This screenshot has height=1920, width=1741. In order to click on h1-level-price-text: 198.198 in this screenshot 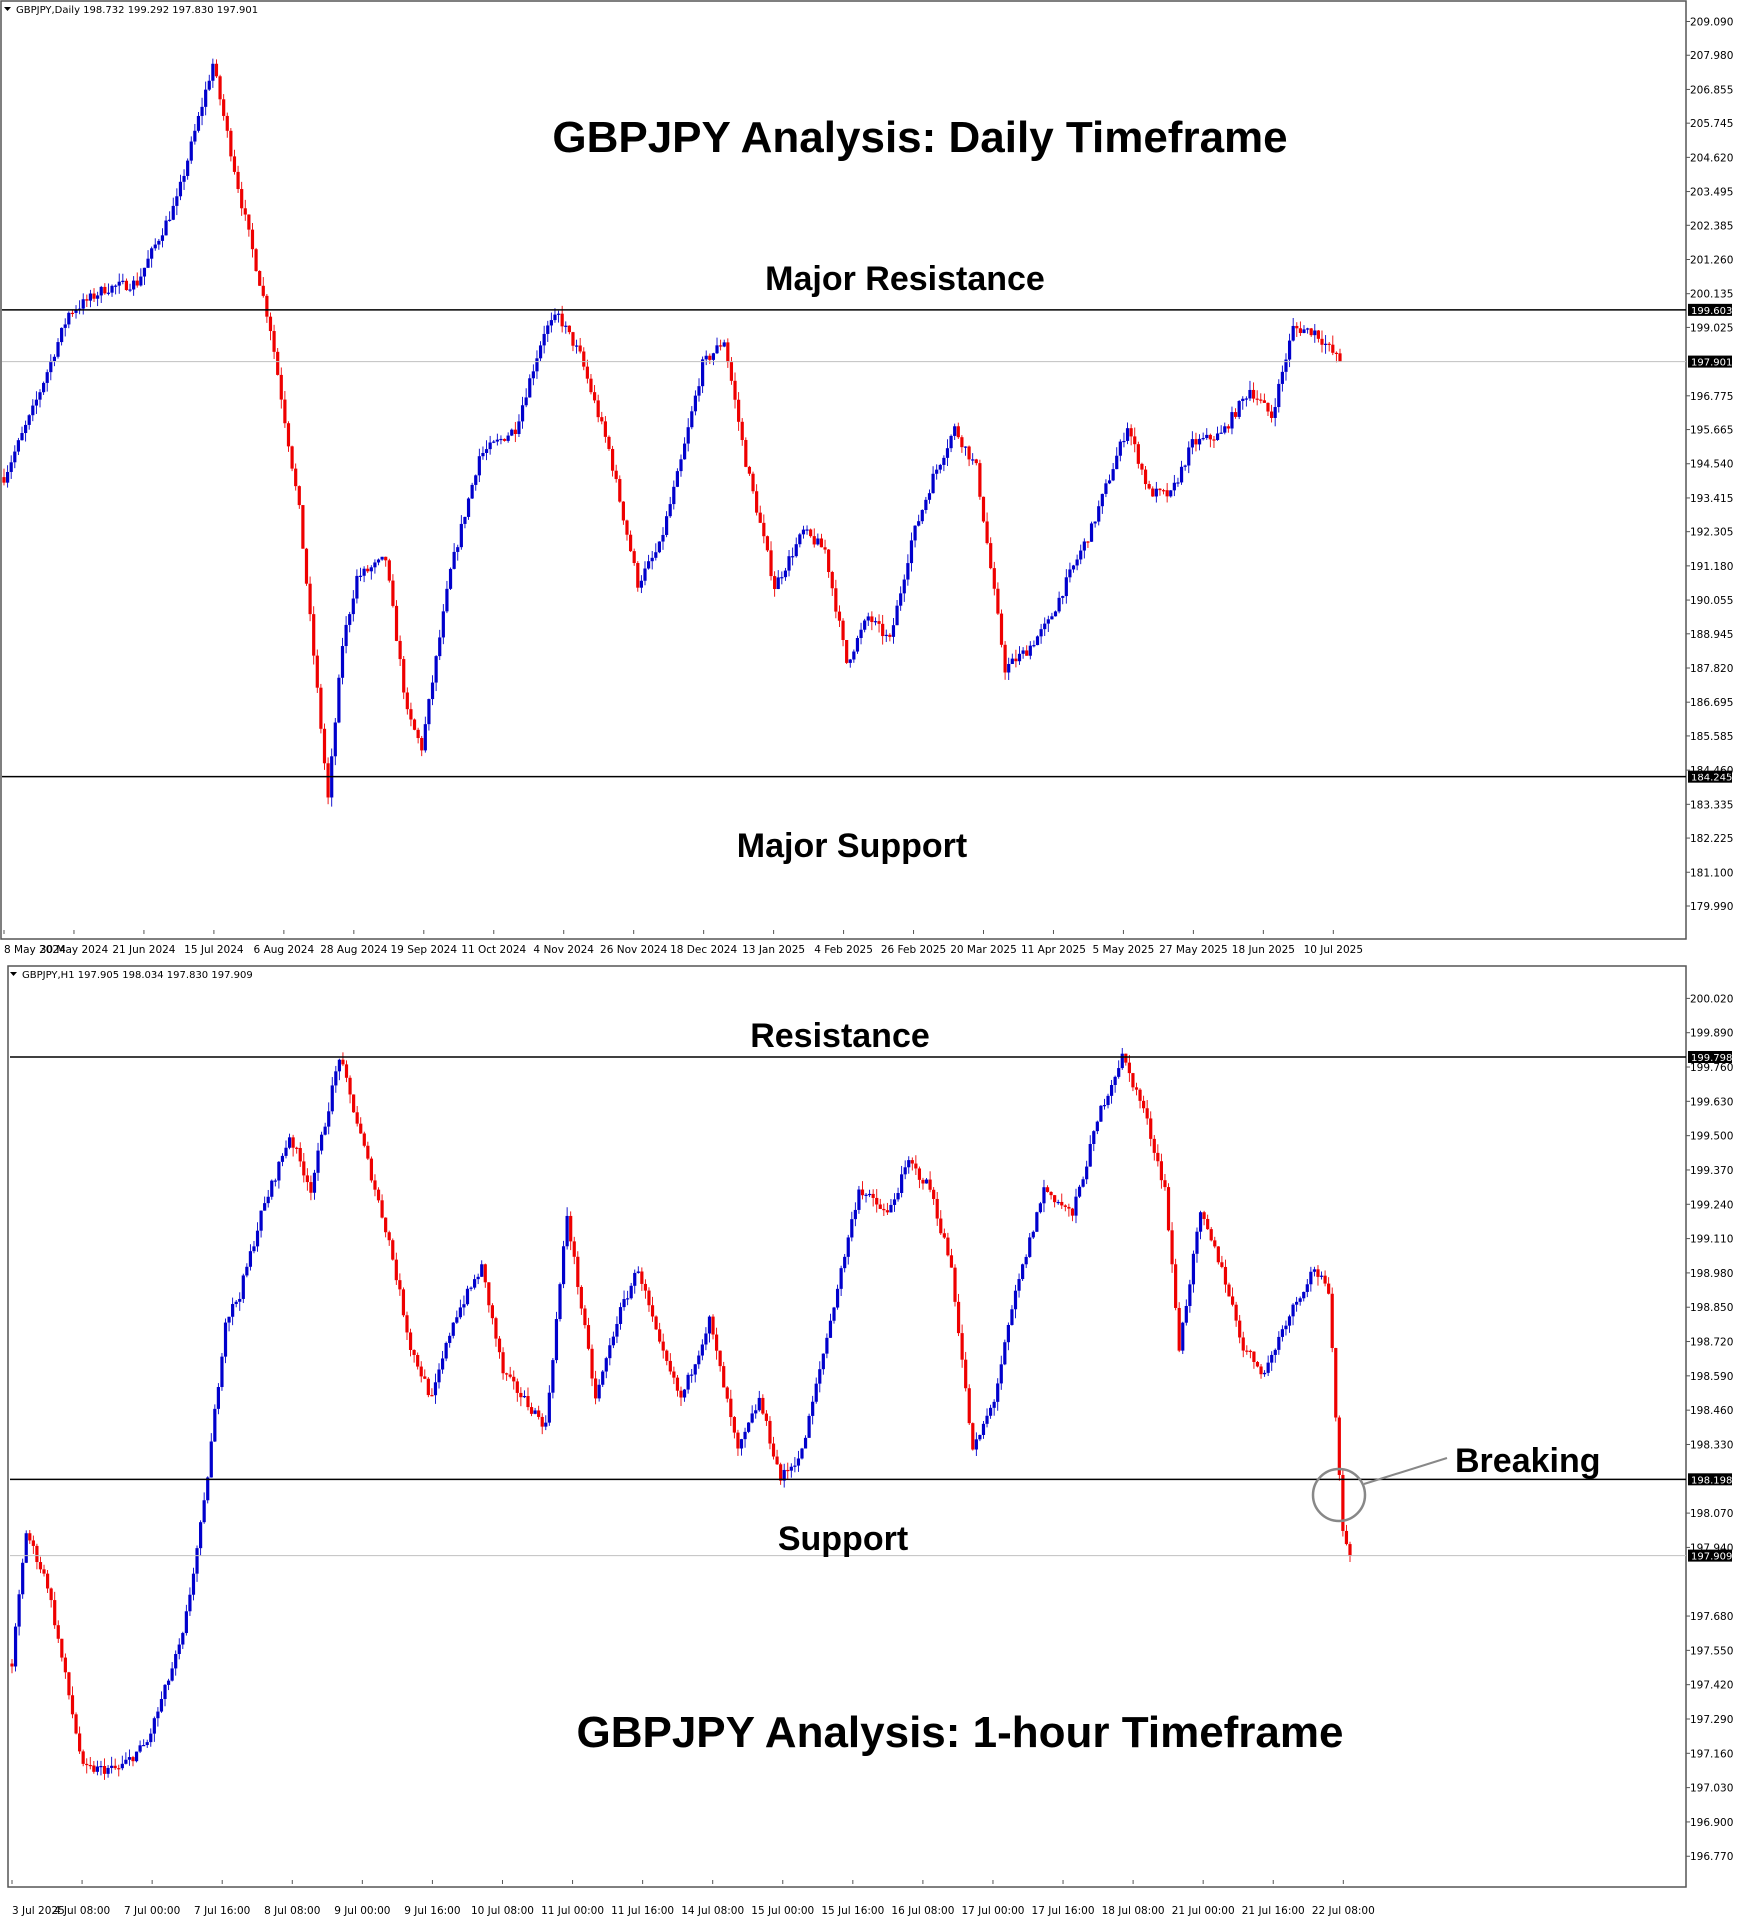, I will do `click(1711, 1480)`.